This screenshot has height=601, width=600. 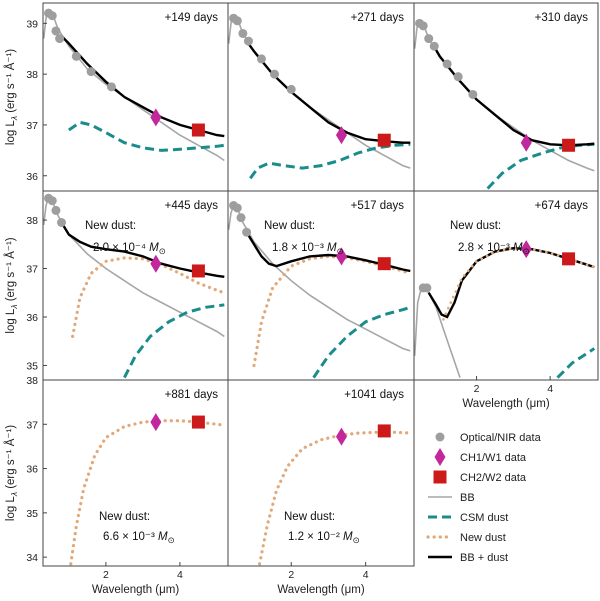 I want to click on new-dust-mass: 1.2 × 10⁻² M⊙, so click(x=324, y=538).